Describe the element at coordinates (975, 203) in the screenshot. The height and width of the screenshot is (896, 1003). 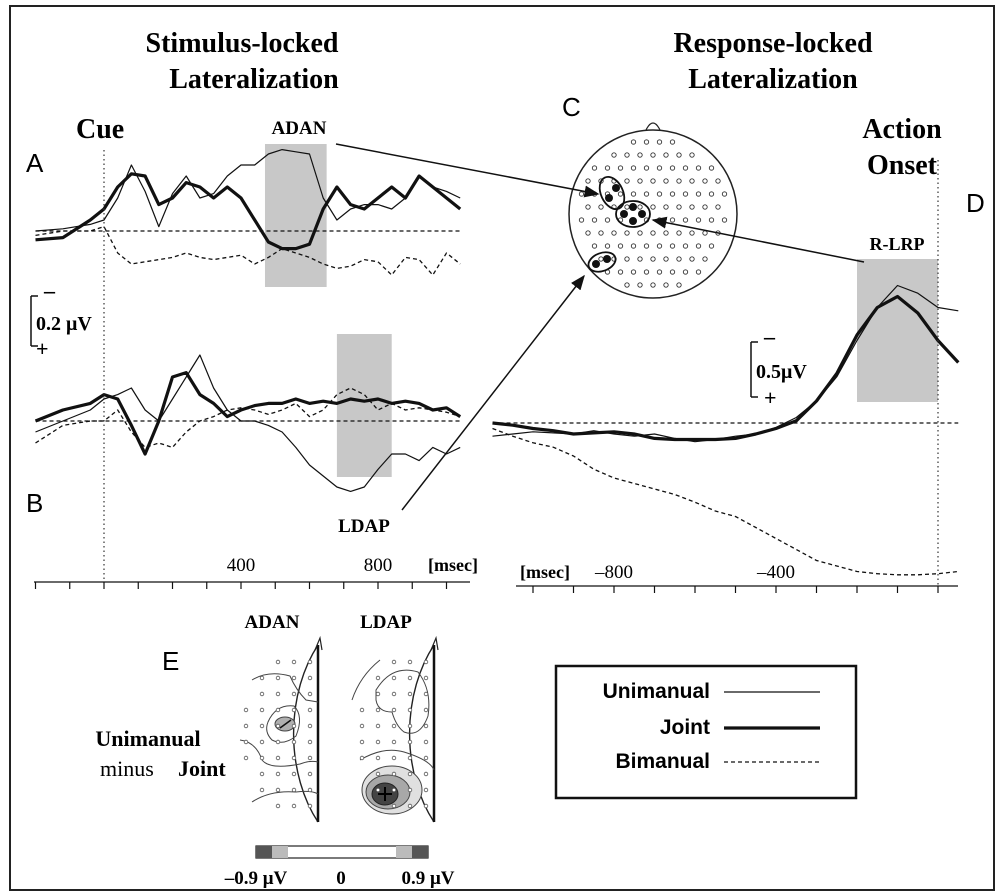
I see `panel-label-d: D` at that location.